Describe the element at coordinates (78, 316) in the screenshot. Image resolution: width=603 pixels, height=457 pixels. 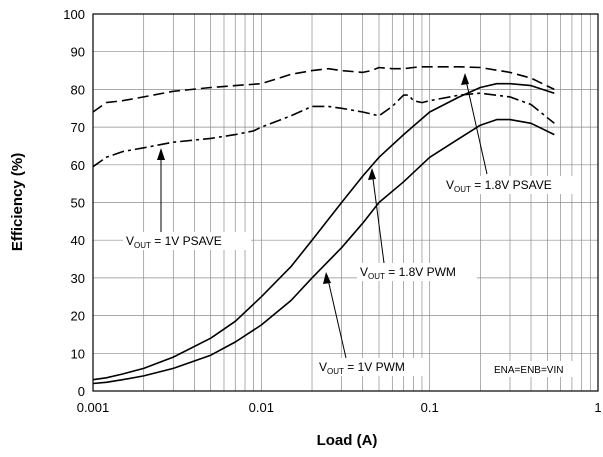
I see `y-tick-label: 20` at that location.